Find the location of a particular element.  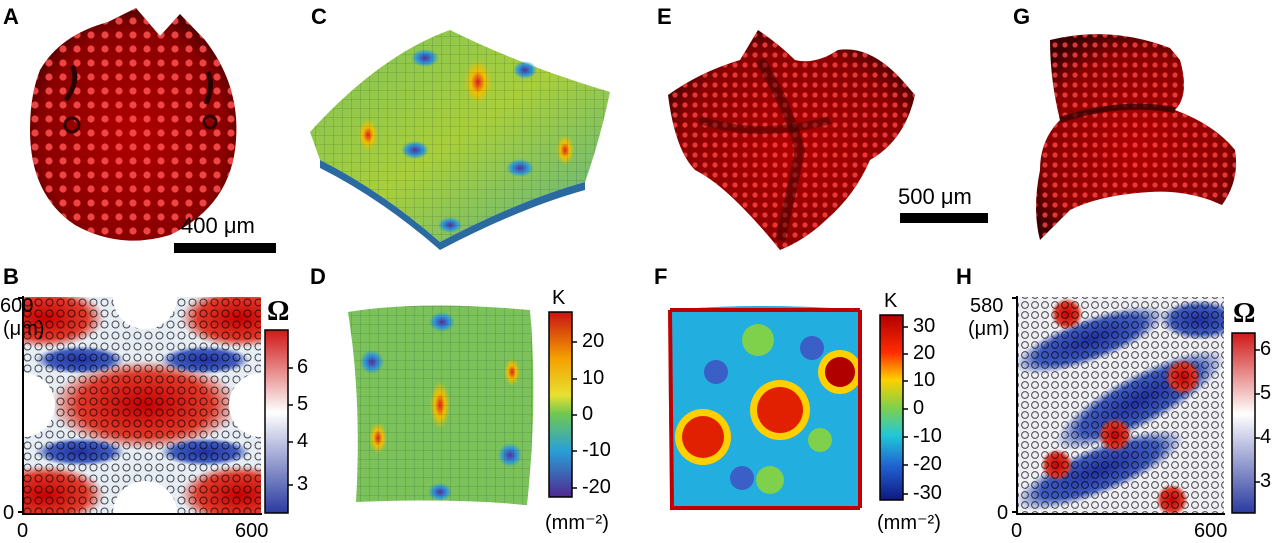

panel-label-d: D is located at coordinates (318, 276).